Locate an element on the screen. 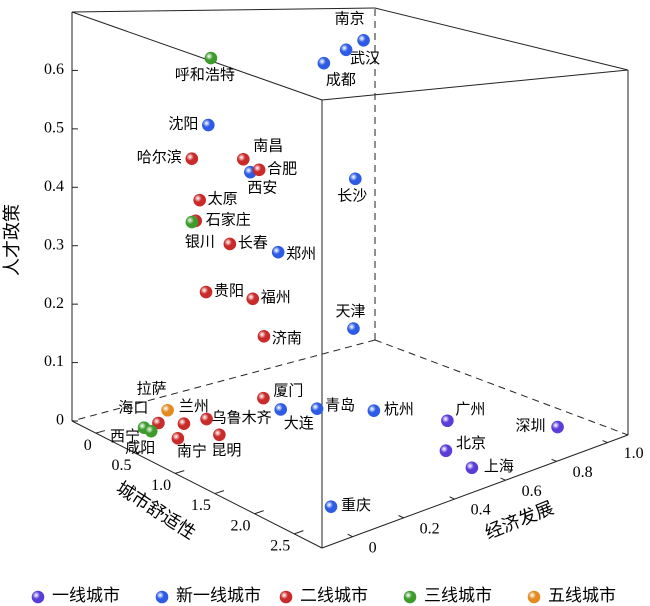 This screenshot has width=650, height=606. point-label: 咸阳 is located at coordinates (140, 448).